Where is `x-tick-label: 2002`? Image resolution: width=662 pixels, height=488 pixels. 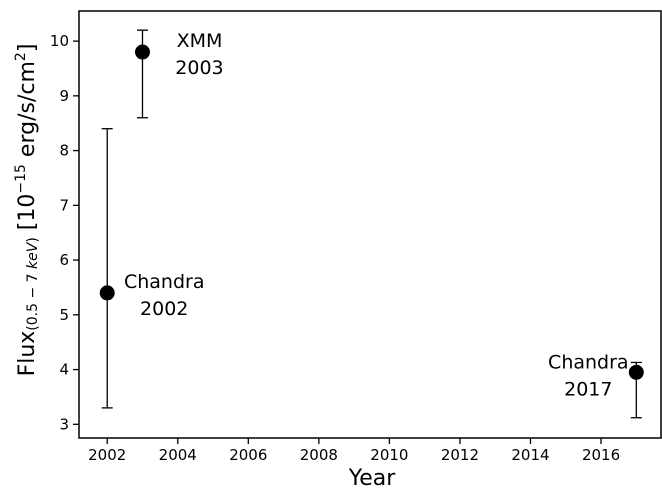 x-tick-label: 2002 is located at coordinates (107, 455).